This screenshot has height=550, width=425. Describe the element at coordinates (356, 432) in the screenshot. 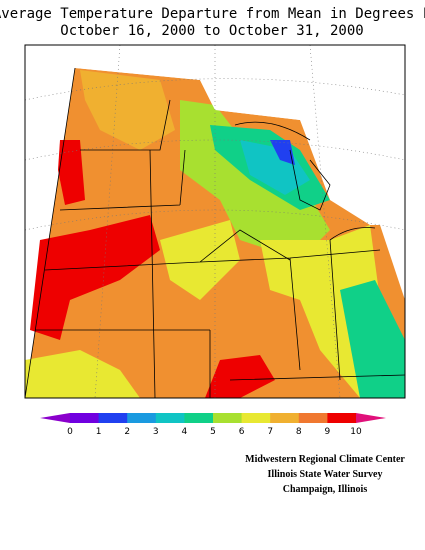

I see `legend-tick-label: 10` at that location.